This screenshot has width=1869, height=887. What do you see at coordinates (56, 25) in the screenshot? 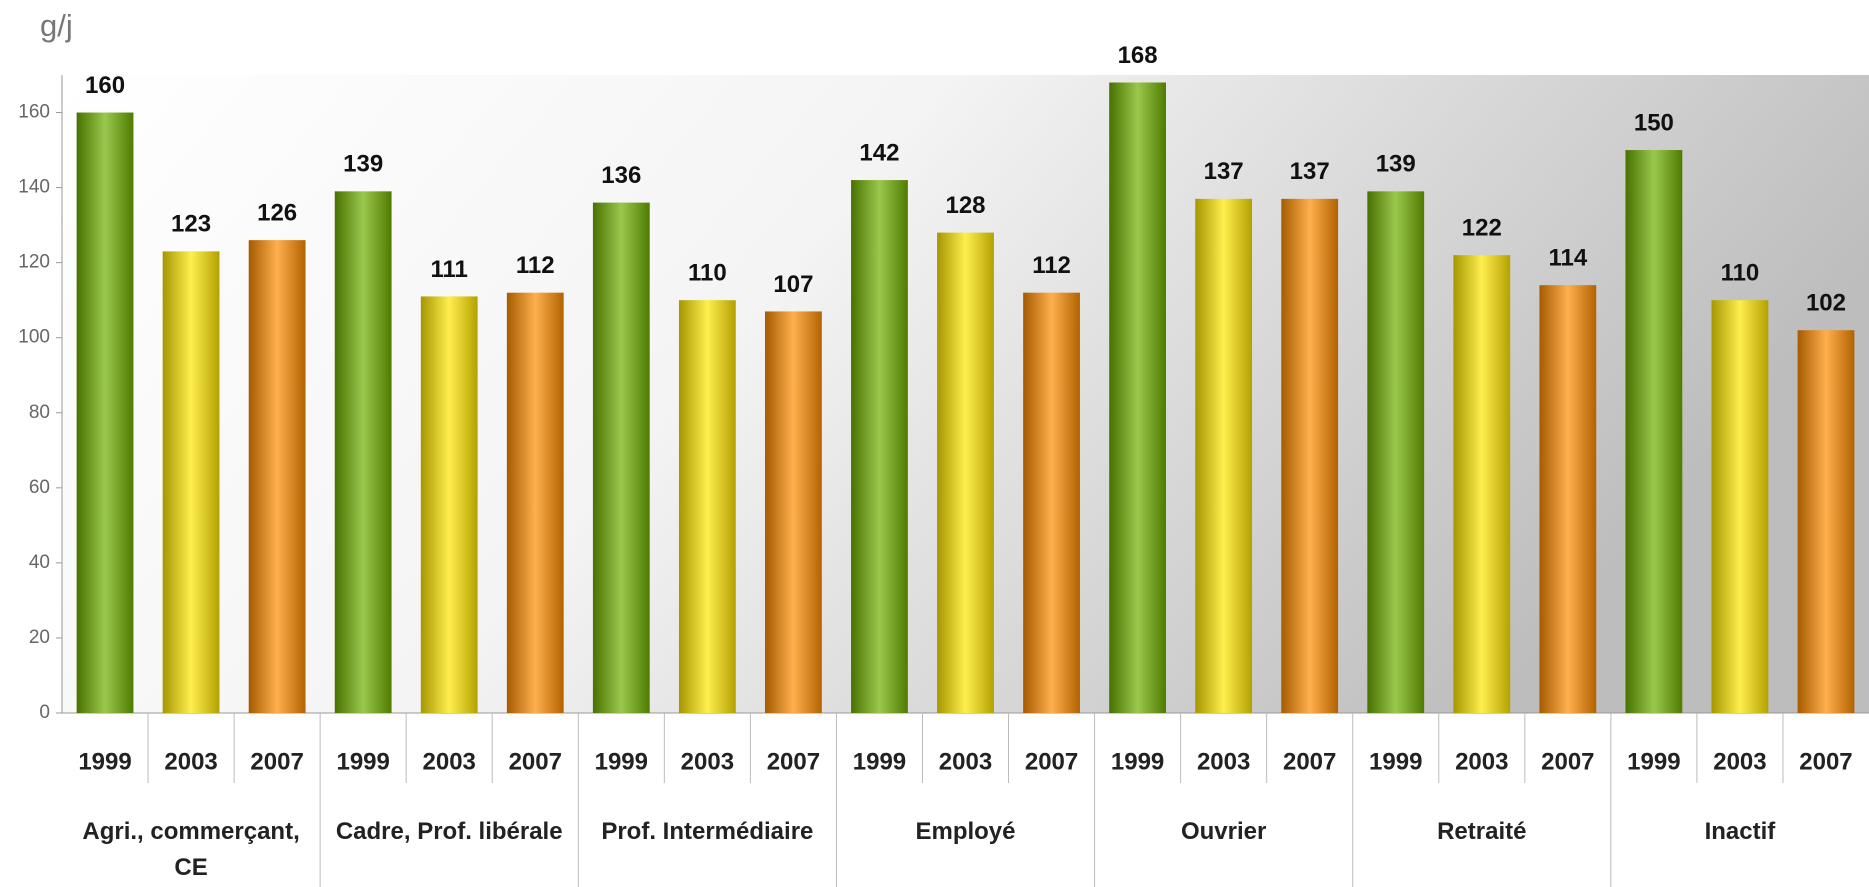
I see `y-axis-label: g/j` at bounding box center [56, 25].